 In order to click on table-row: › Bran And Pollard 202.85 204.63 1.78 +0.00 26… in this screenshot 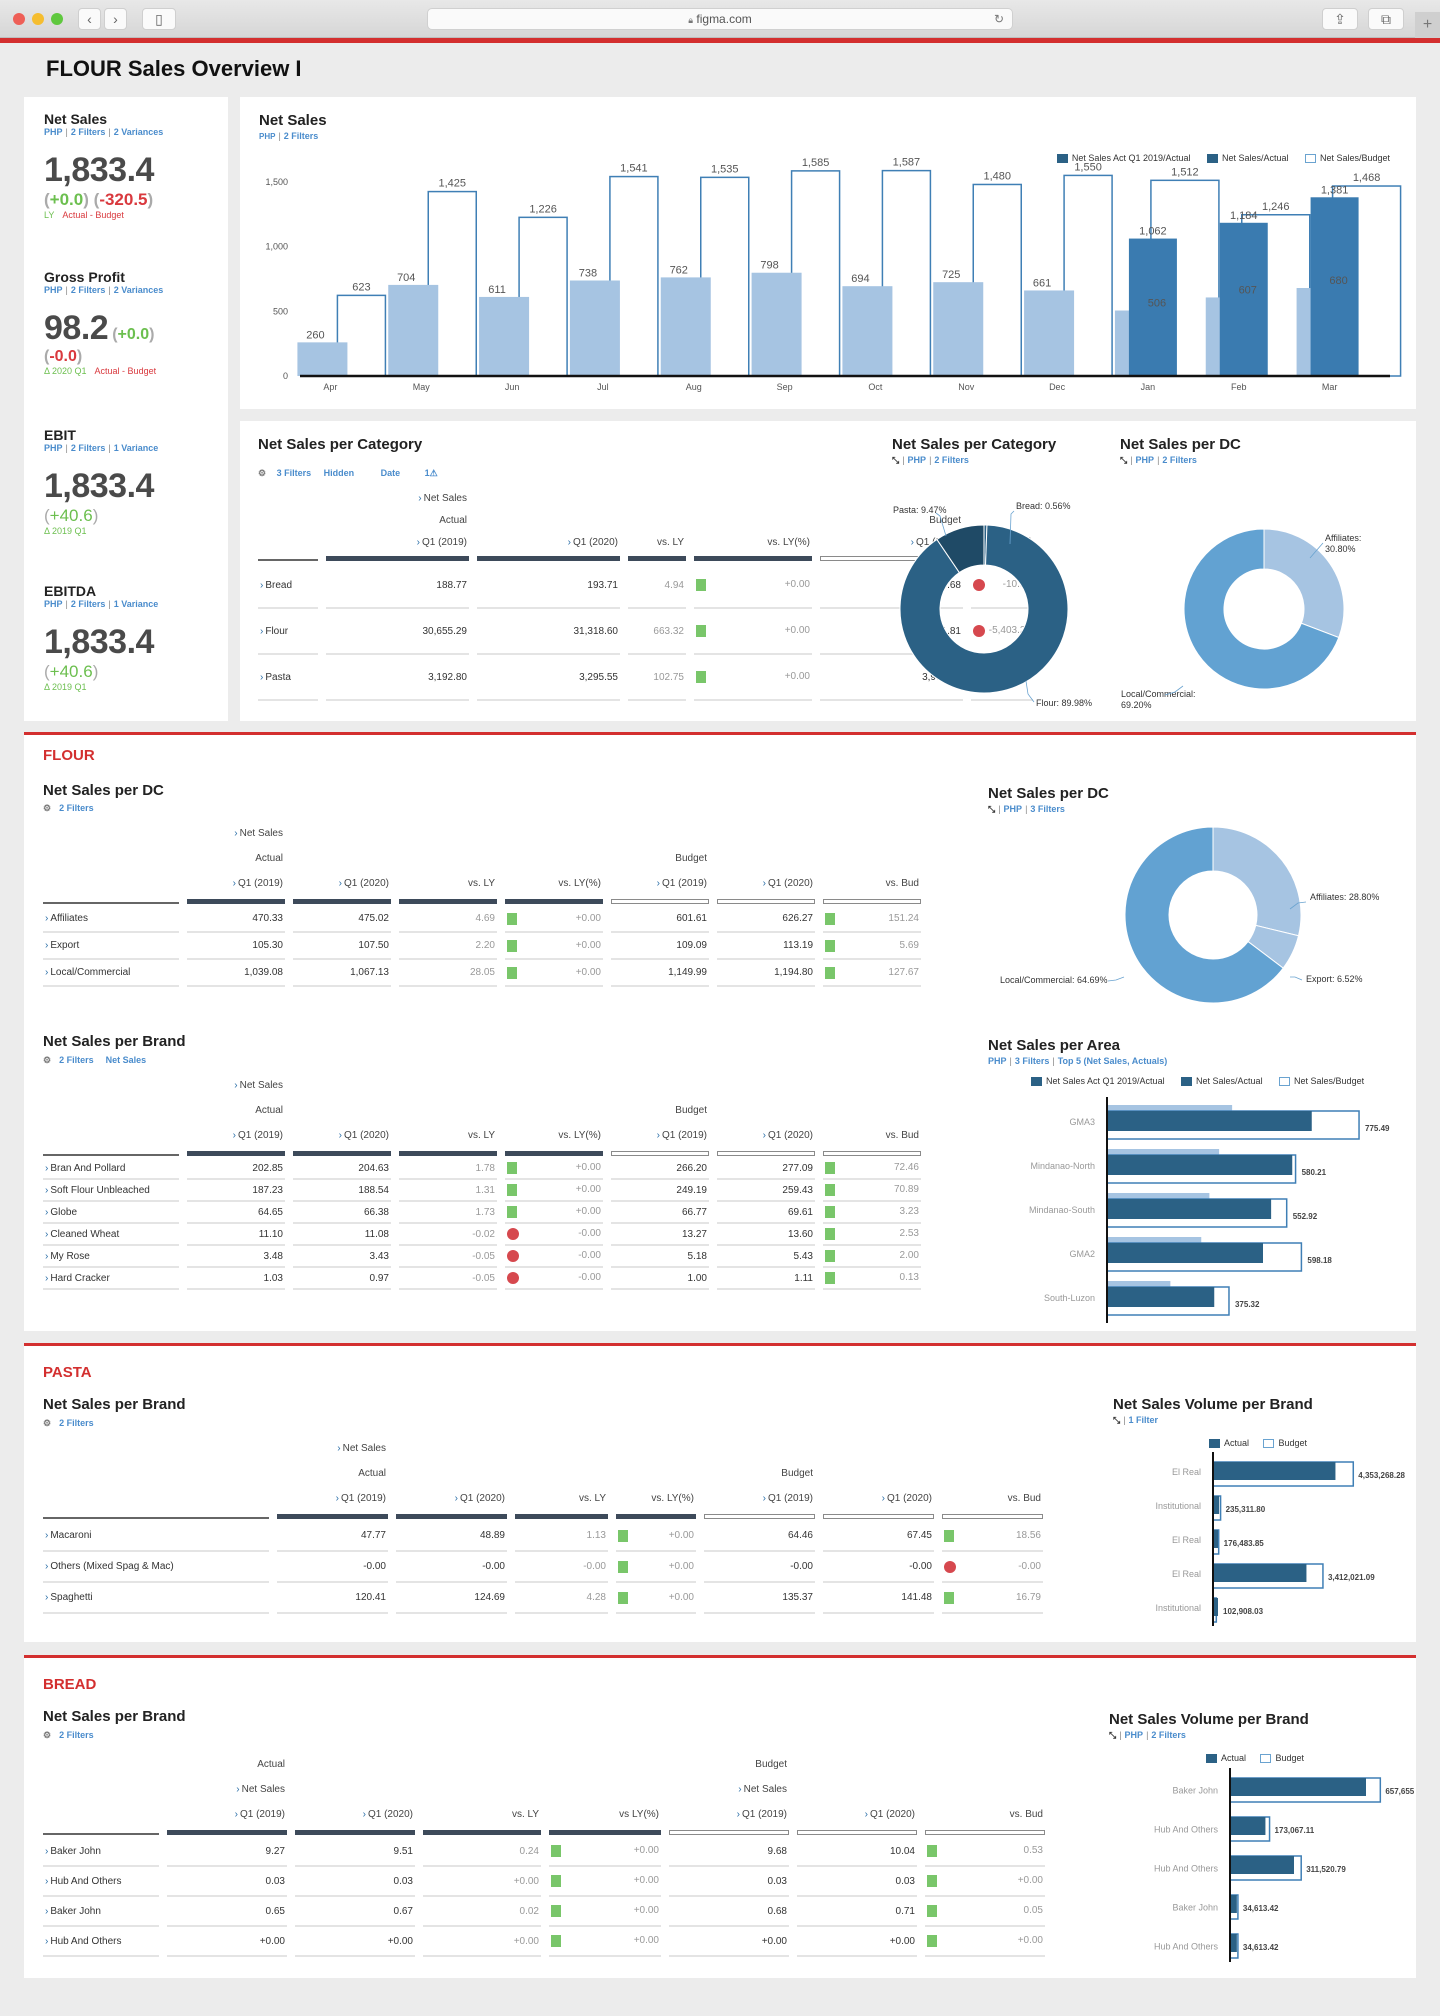, I will do `click(482, 1169)`.